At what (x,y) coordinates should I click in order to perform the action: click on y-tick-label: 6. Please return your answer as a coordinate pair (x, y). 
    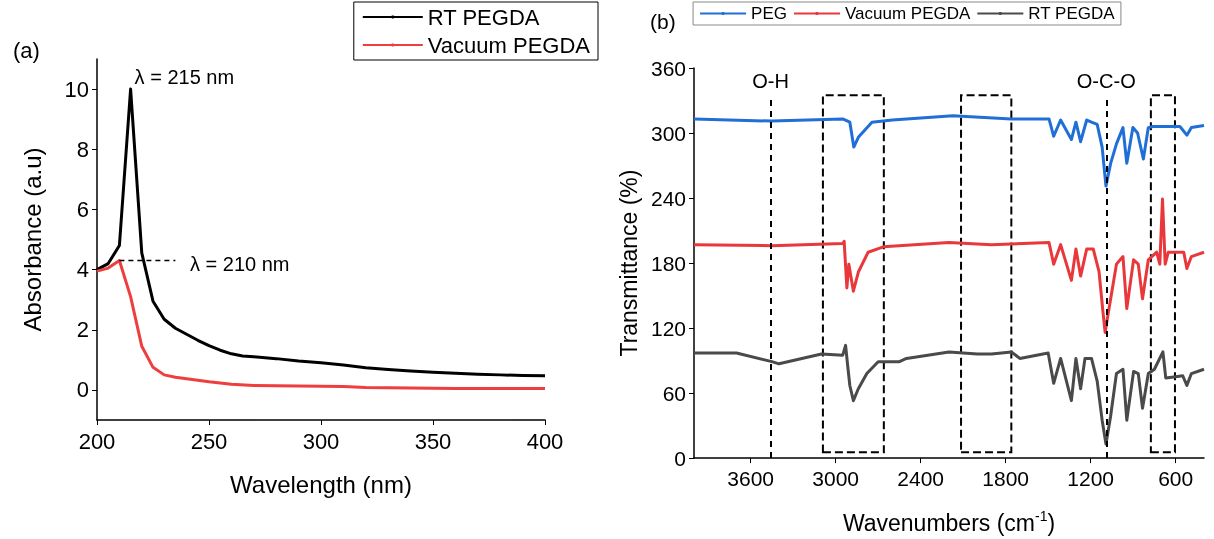
    Looking at the image, I should click on (82, 209).